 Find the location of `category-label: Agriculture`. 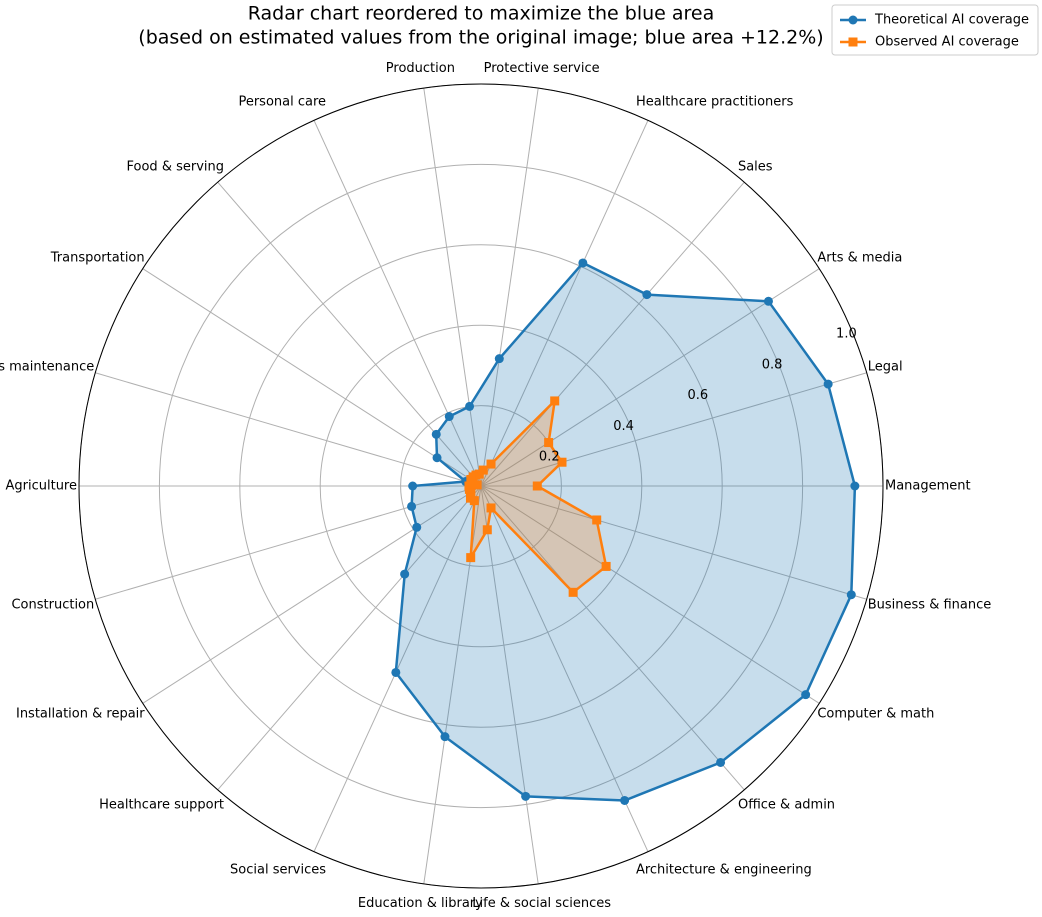

category-label: Agriculture is located at coordinates (42, 486).